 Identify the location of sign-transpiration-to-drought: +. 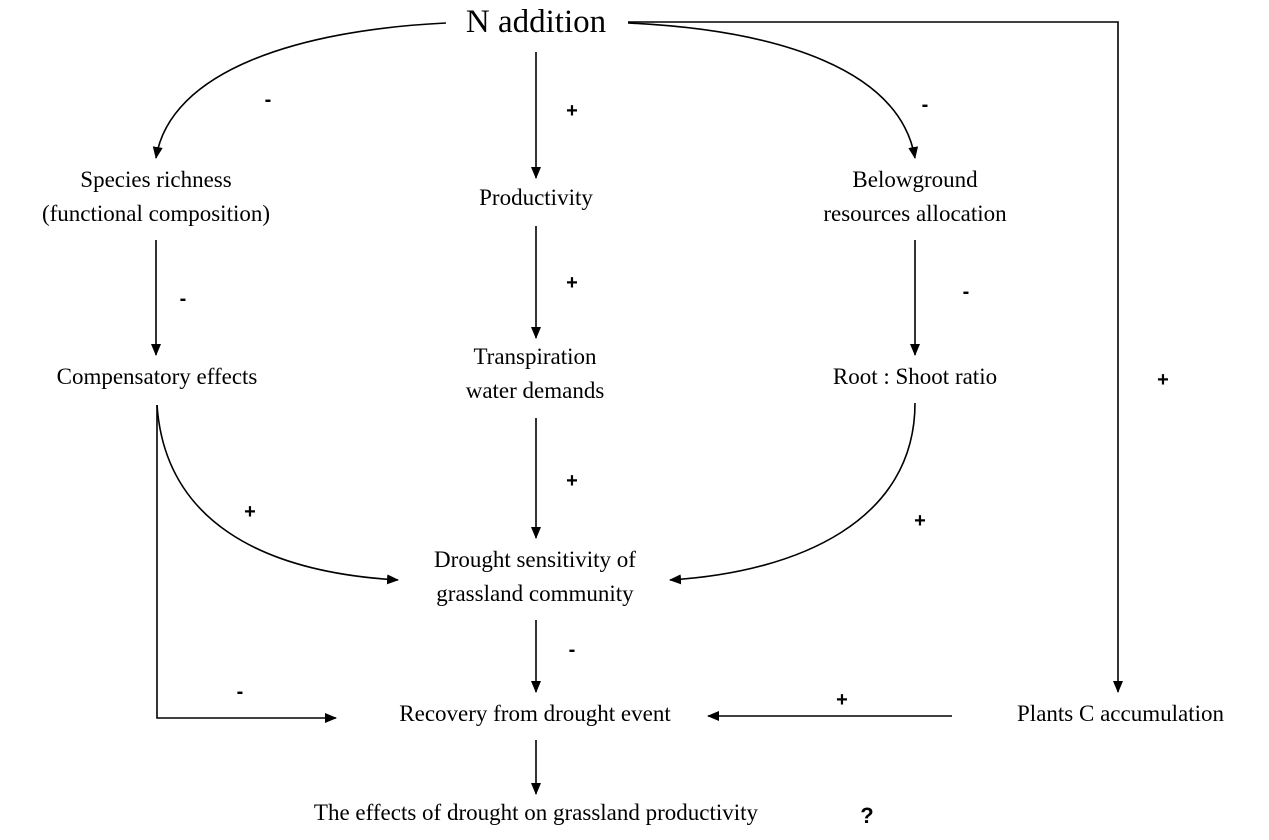
(572, 481).